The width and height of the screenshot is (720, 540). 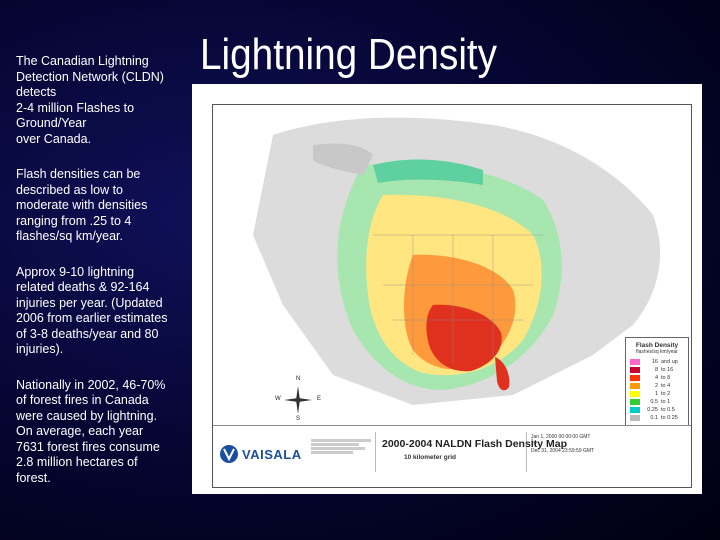 What do you see at coordinates (474, 444) in the screenshot?
I see `map-title: 2000-2004 NALDN Flash Density Map` at bounding box center [474, 444].